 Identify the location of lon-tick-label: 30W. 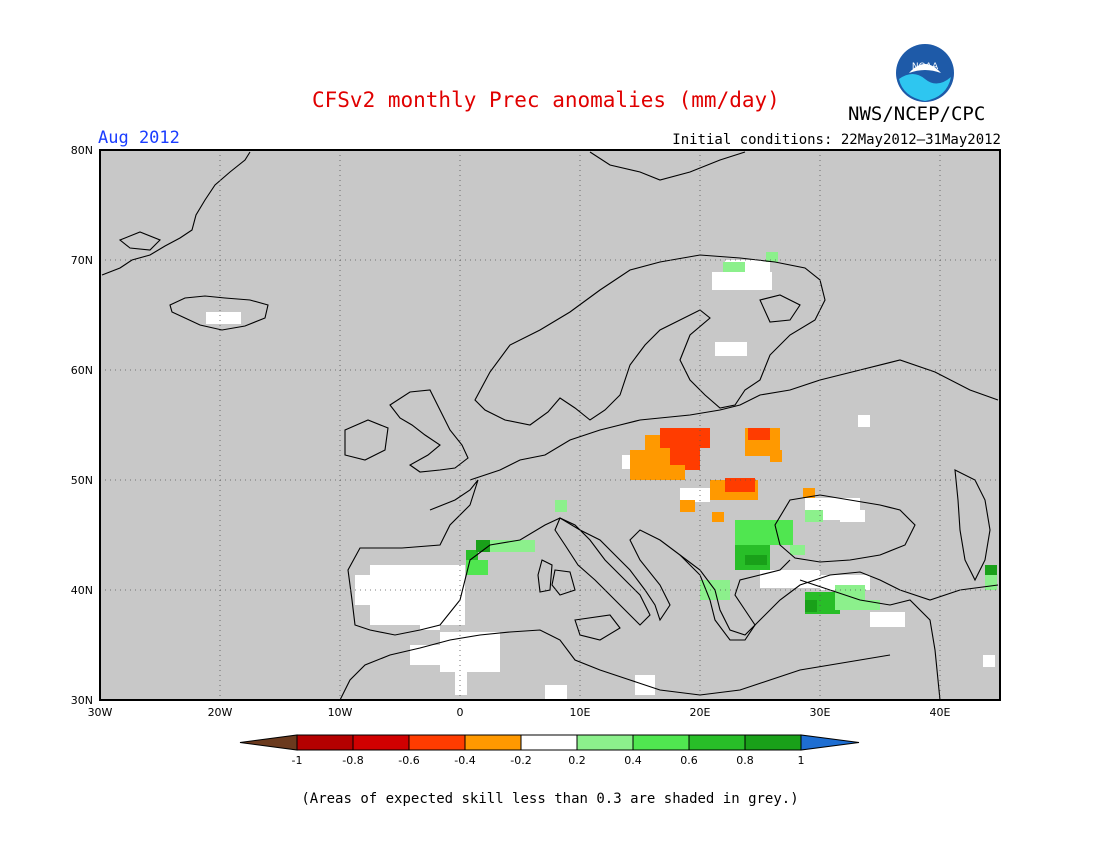
(100, 712).